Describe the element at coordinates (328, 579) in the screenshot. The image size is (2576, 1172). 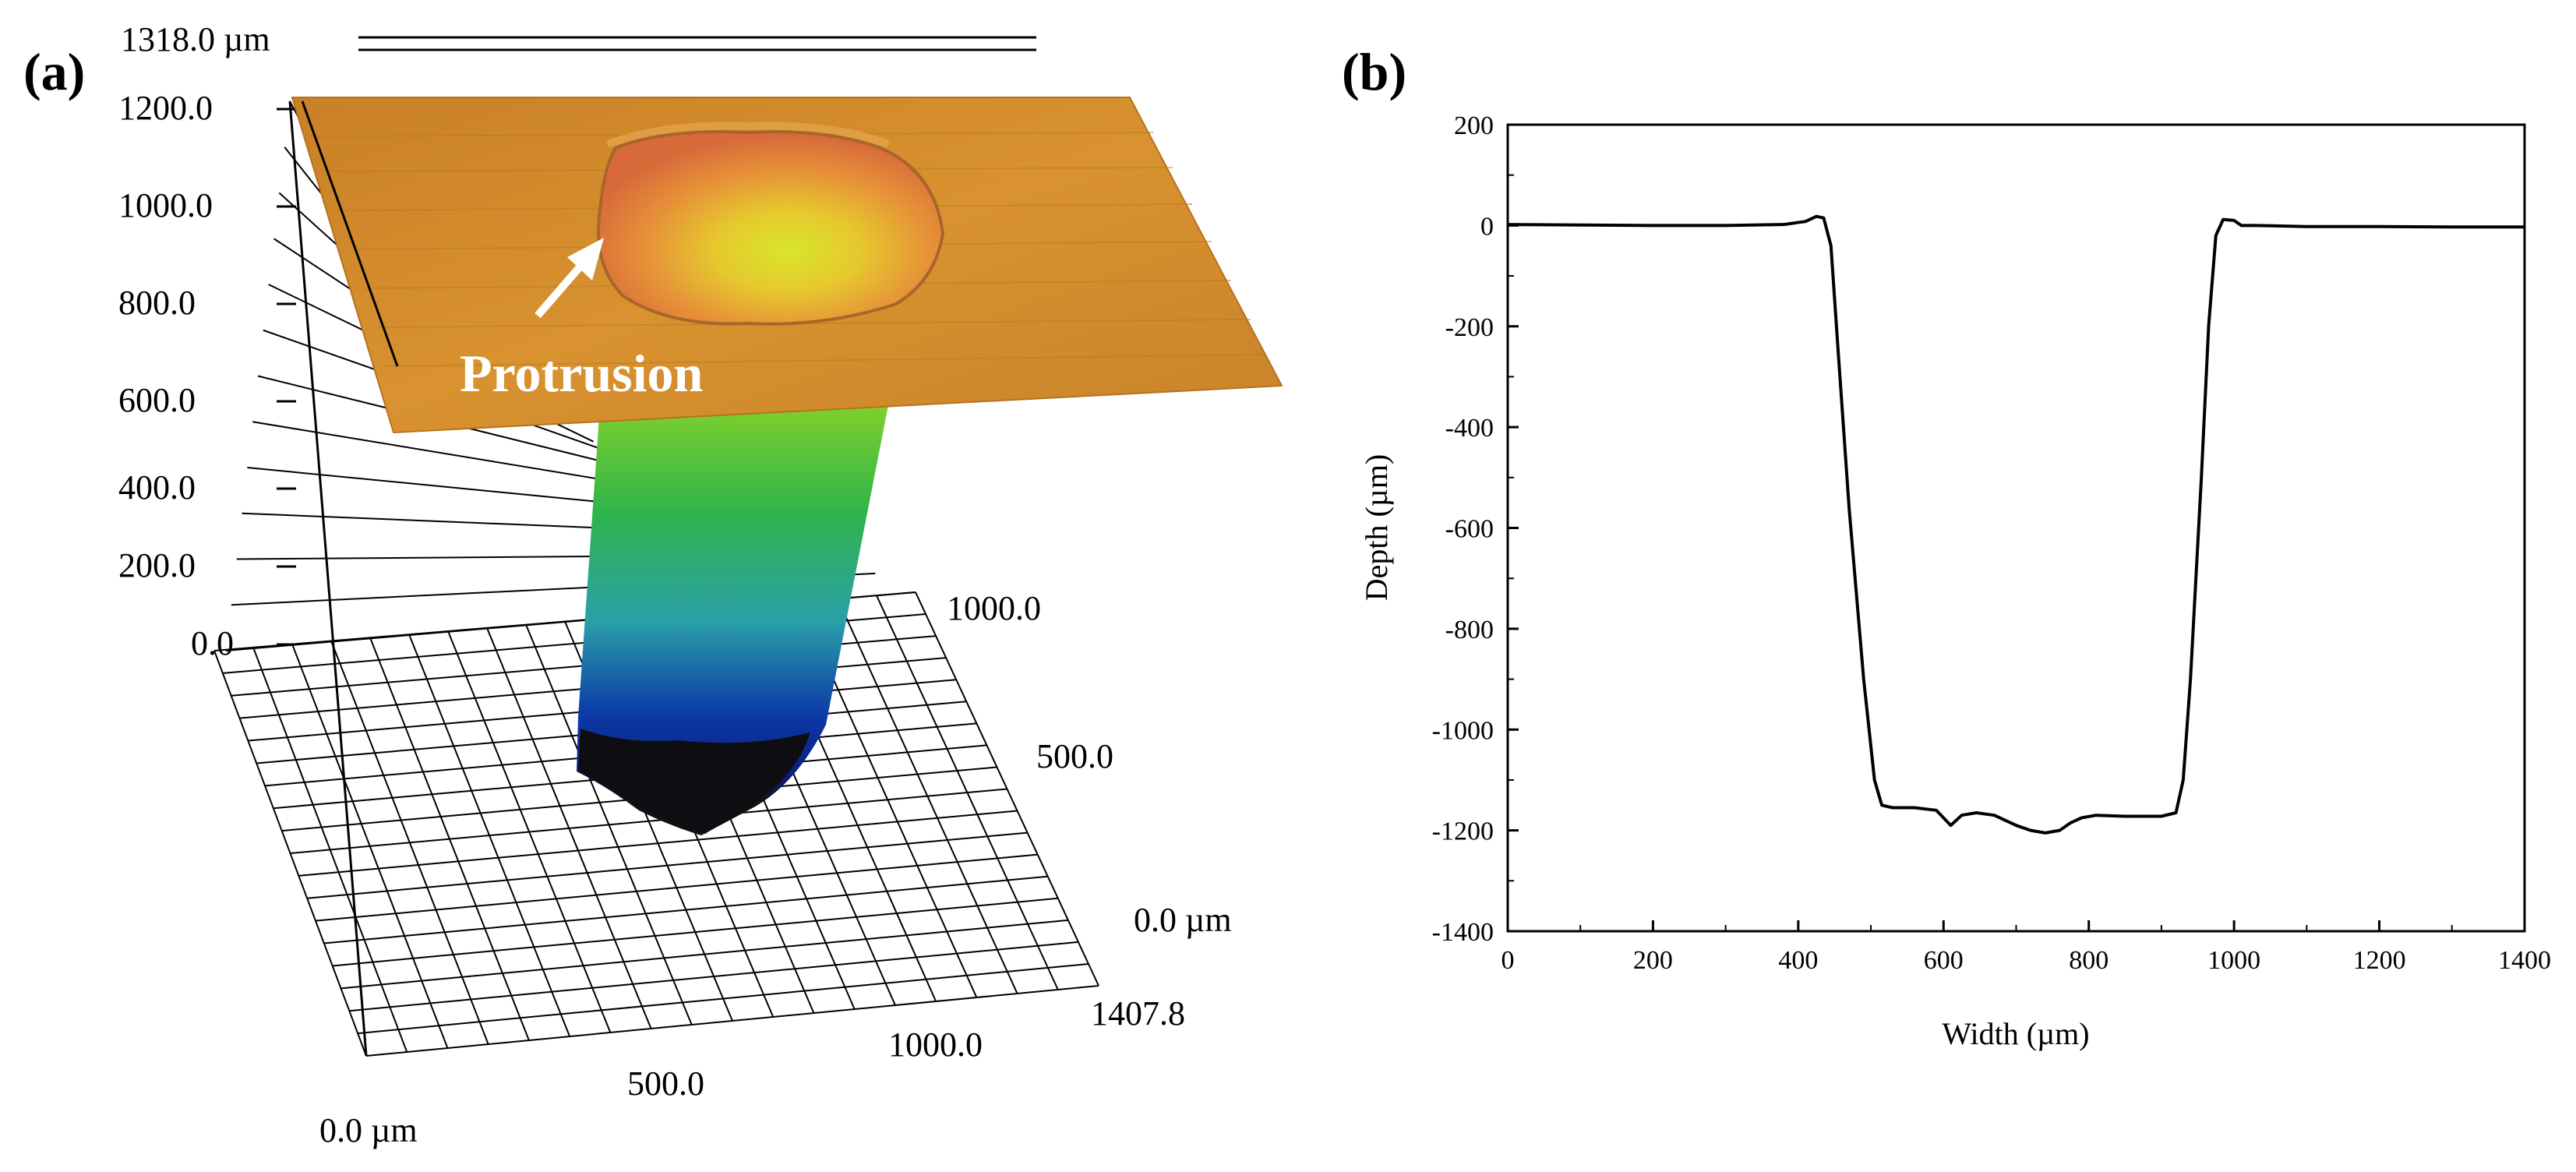
I see `z-axis-line` at that location.